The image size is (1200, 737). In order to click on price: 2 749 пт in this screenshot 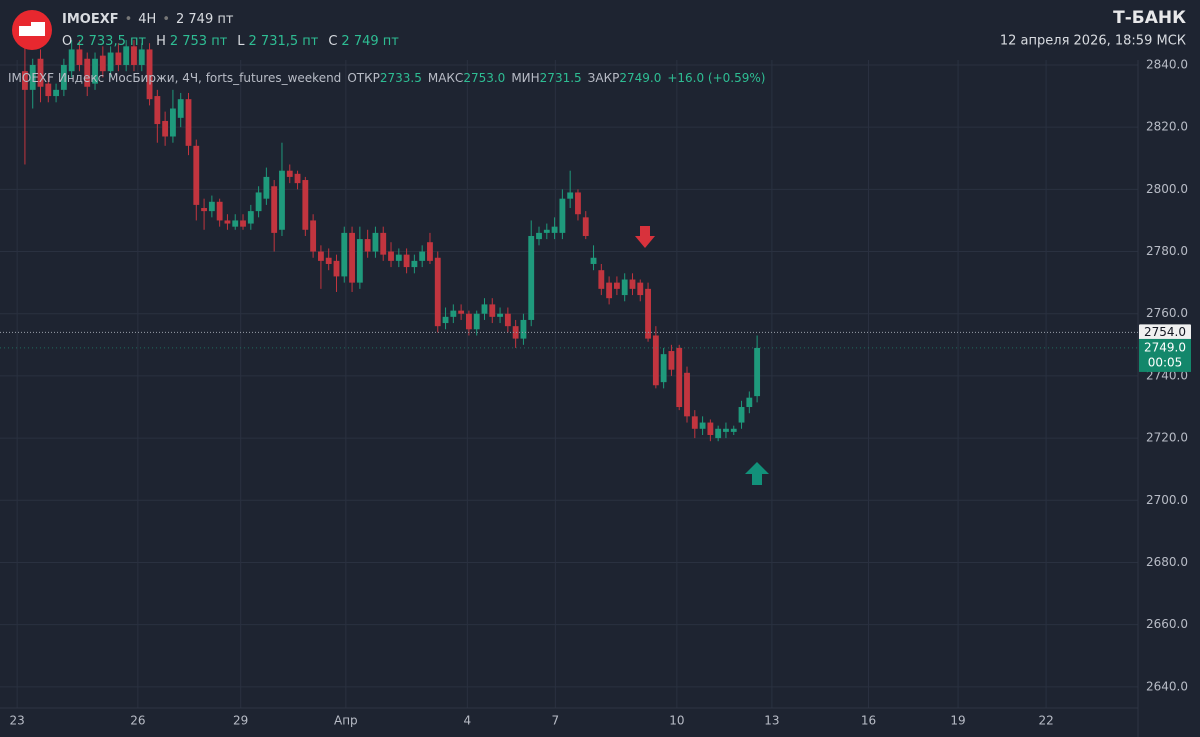, I will do `click(205, 19)`.